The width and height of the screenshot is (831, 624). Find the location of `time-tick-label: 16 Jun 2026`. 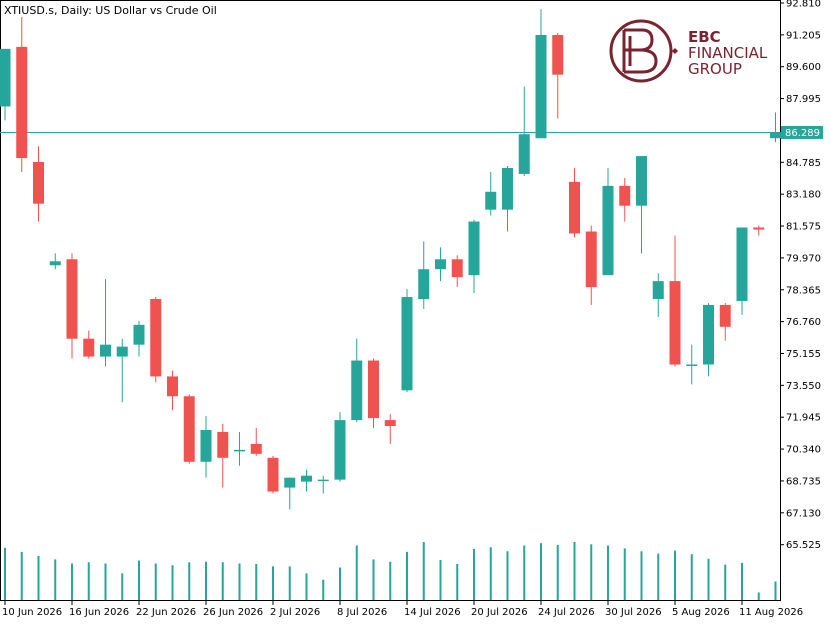

time-tick-label: 16 Jun 2026 is located at coordinates (99, 612).